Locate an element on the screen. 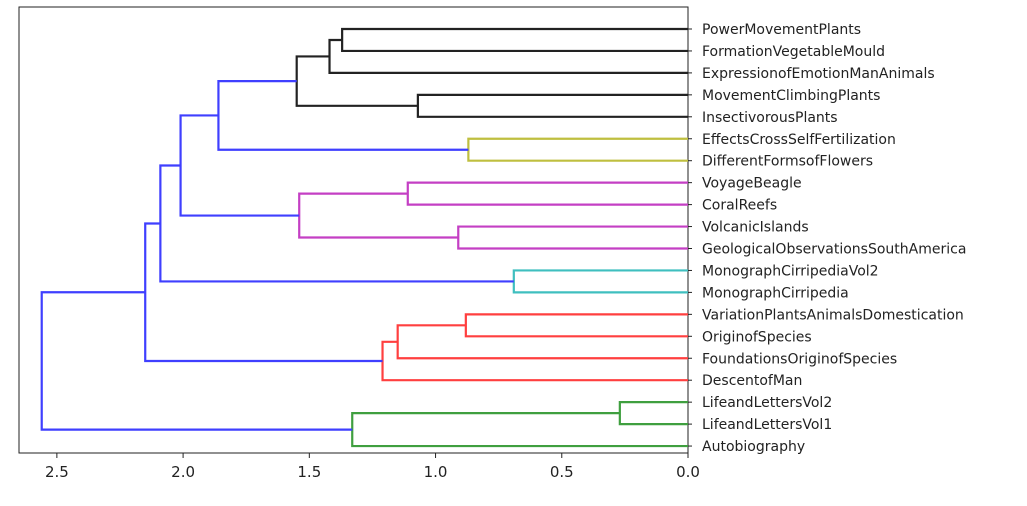 This screenshot has width=1027, height=506. dendrogram-link-m11 is located at coordinates (600, 281).